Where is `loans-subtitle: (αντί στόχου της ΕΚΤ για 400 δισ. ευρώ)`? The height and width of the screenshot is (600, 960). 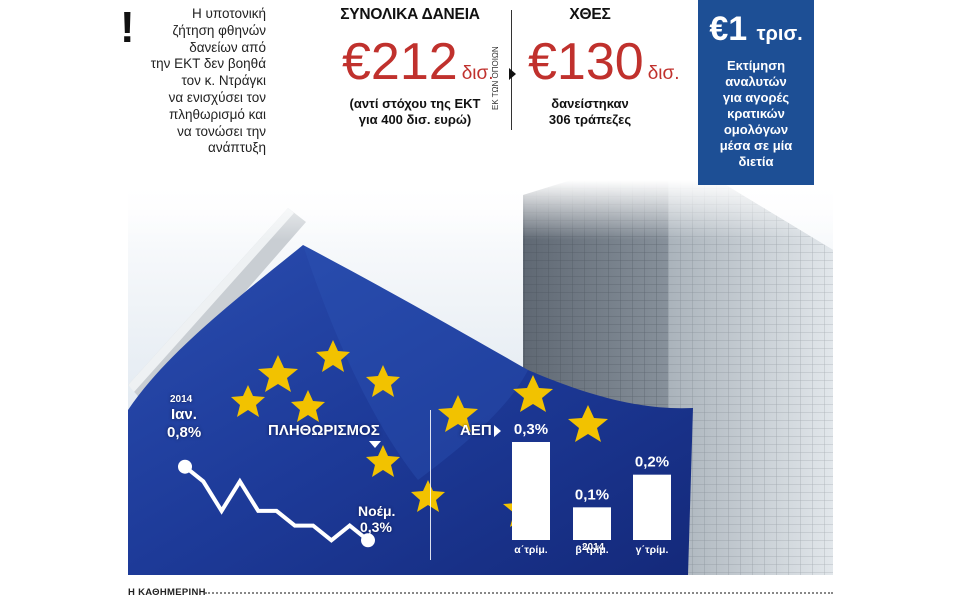 loans-subtitle: (αντί στόχου της ΕΚΤ για 400 δισ. ευρώ) is located at coordinates (415, 112).